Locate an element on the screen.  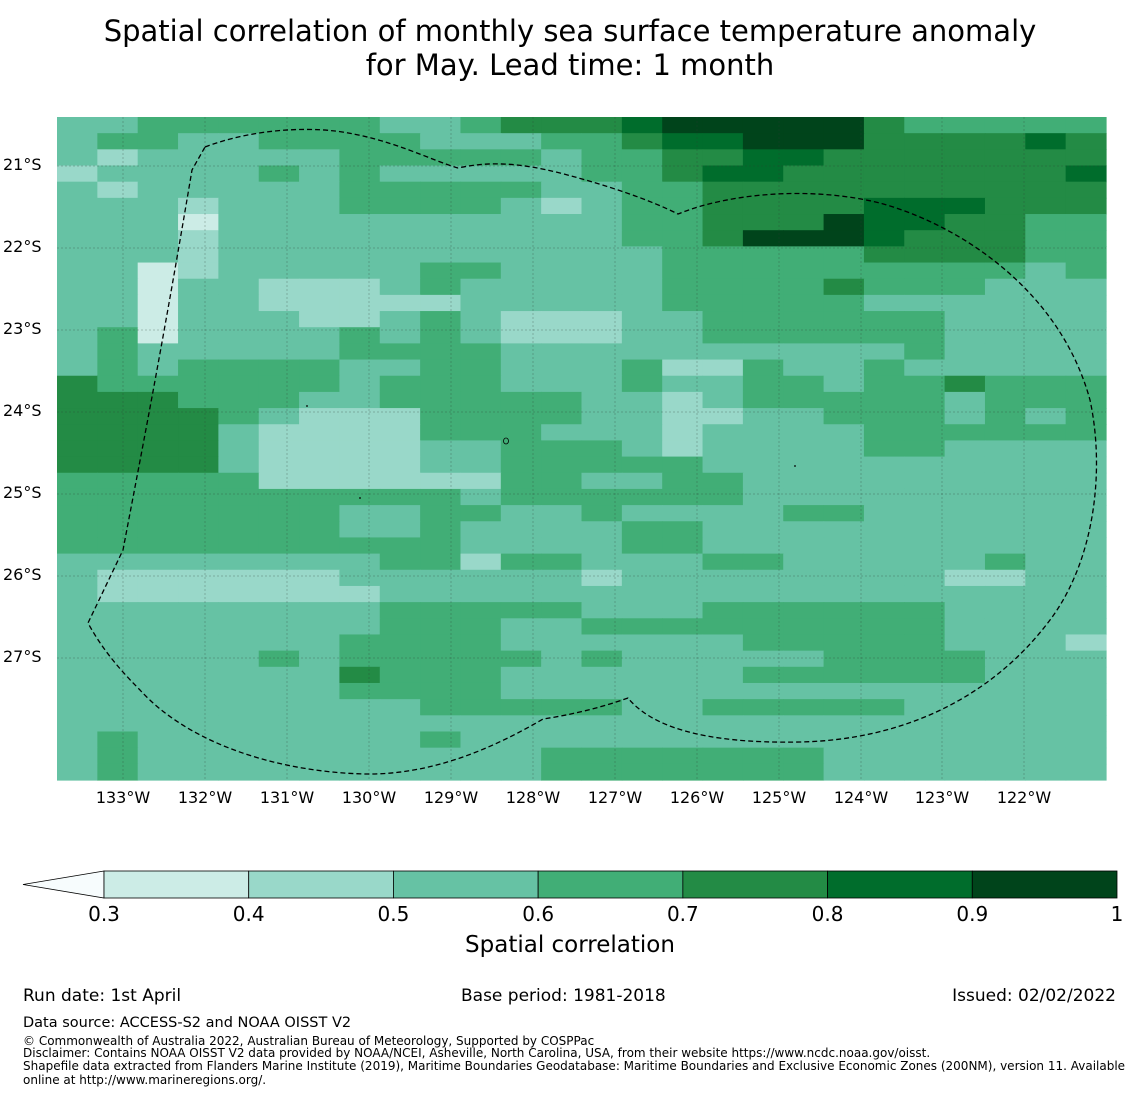
lon-label: 124°W is located at coordinates (861, 797).